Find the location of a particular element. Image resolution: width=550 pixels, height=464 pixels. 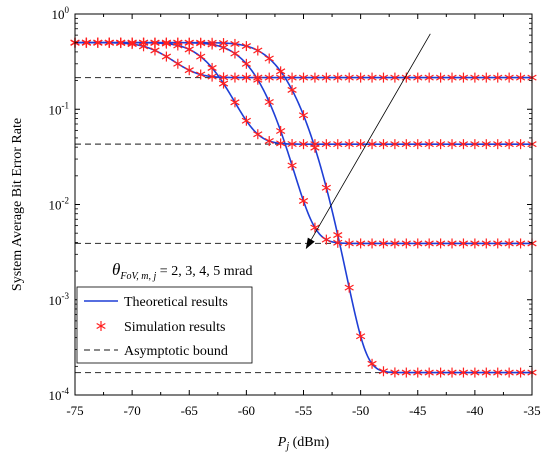

annotation-text: θFoV, m, j = 2, 3, 4, 5 mrad is located at coordinates (182, 271).